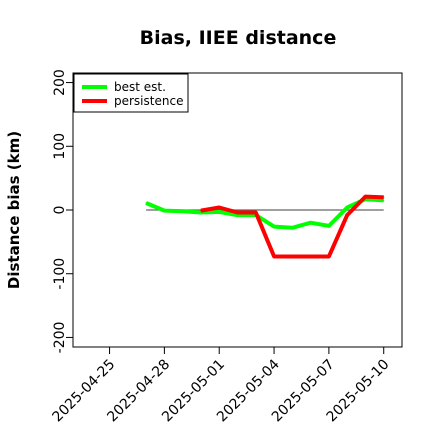 This screenshot has width=440, height=440. Describe the element at coordinates (264, 213) in the screenshot. I see `series-line-best-est` at that location.